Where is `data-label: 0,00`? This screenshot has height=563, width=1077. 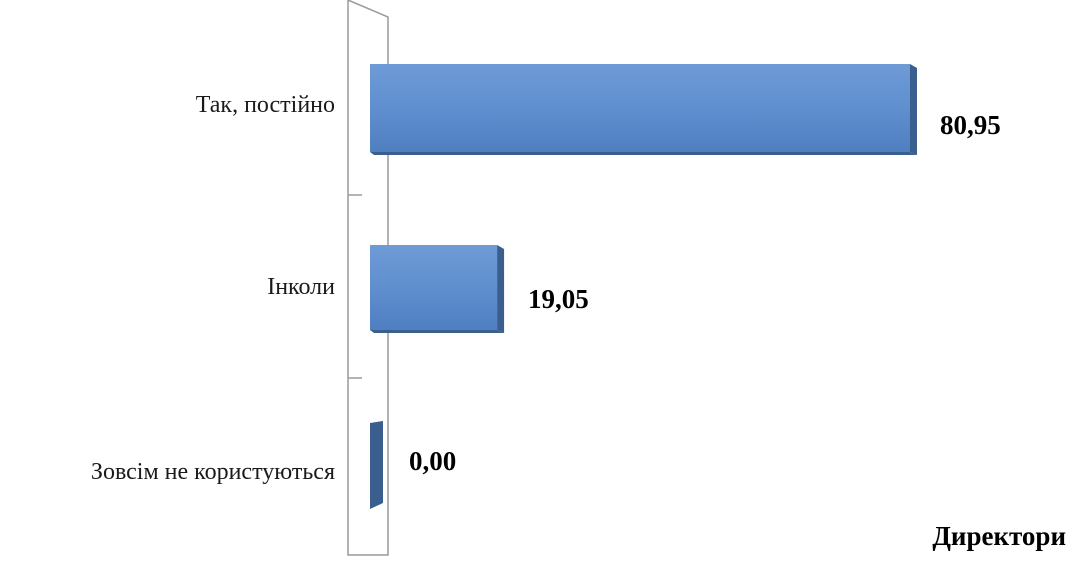 data-label: 0,00 is located at coordinates (432, 461).